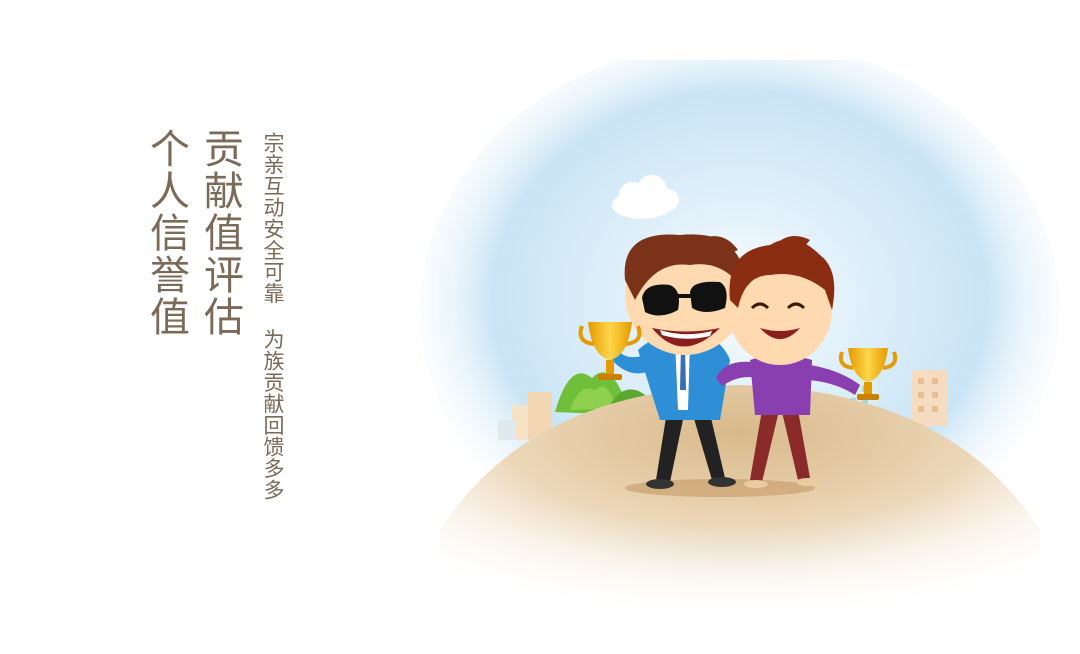 The height and width of the screenshot is (654, 1080). What do you see at coordinates (807, 362) in the screenshot?
I see `smiling-man-icon` at bounding box center [807, 362].